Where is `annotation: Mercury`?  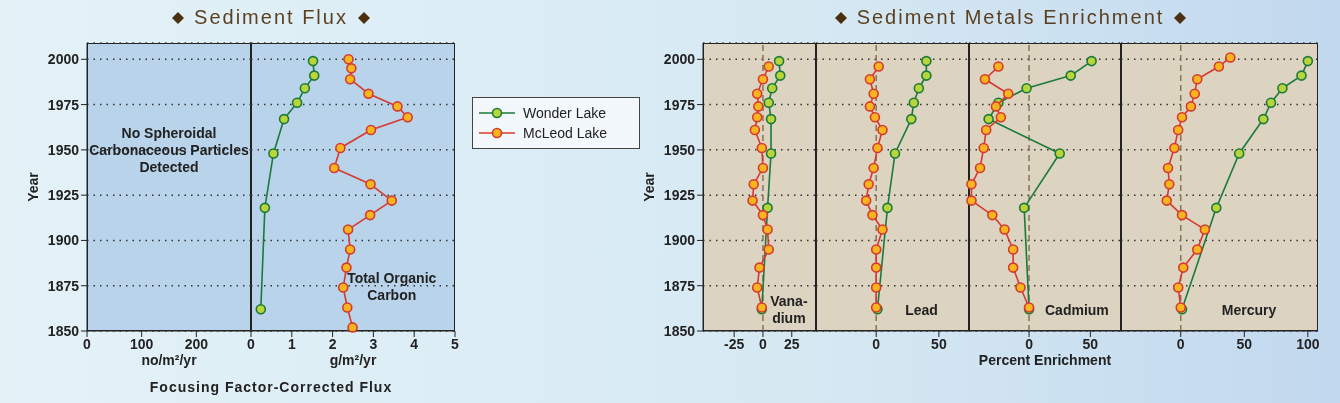 annotation: Mercury is located at coordinates (1249, 310).